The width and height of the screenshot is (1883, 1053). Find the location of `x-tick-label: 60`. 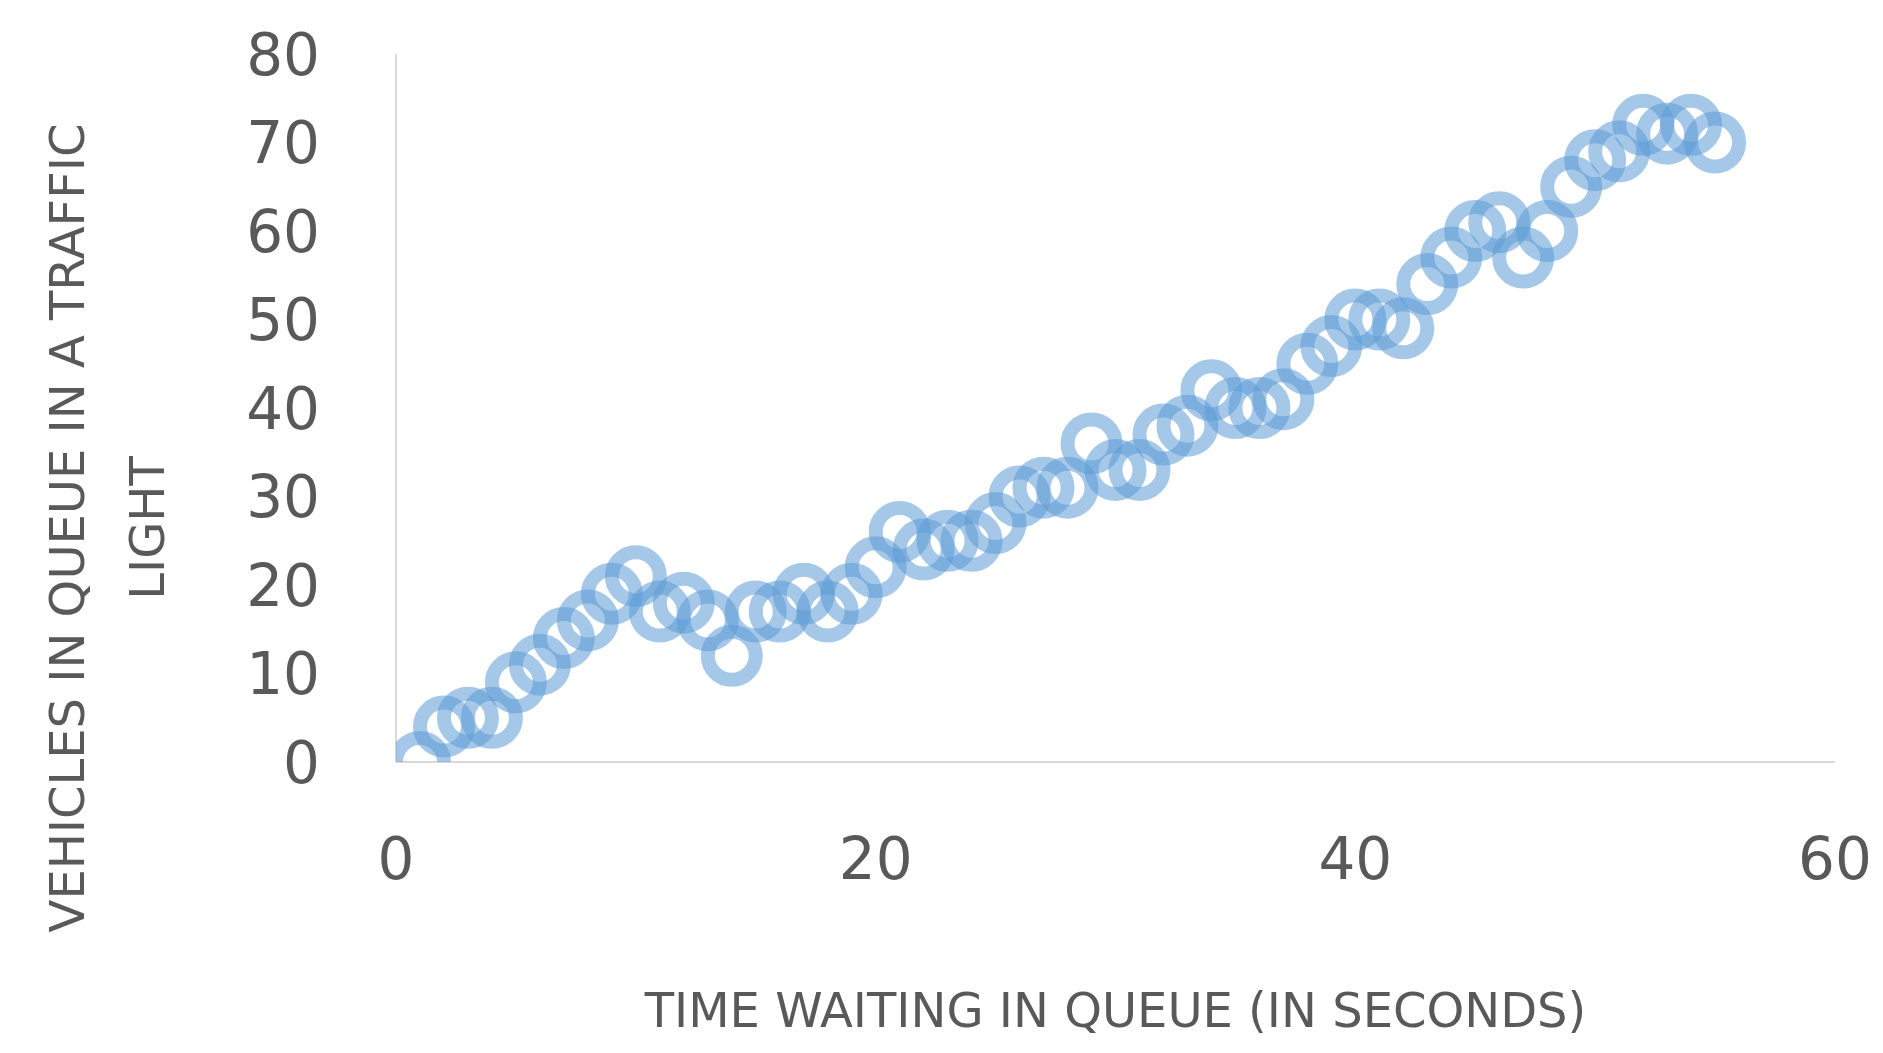

x-tick-label: 60 is located at coordinates (1835, 859).